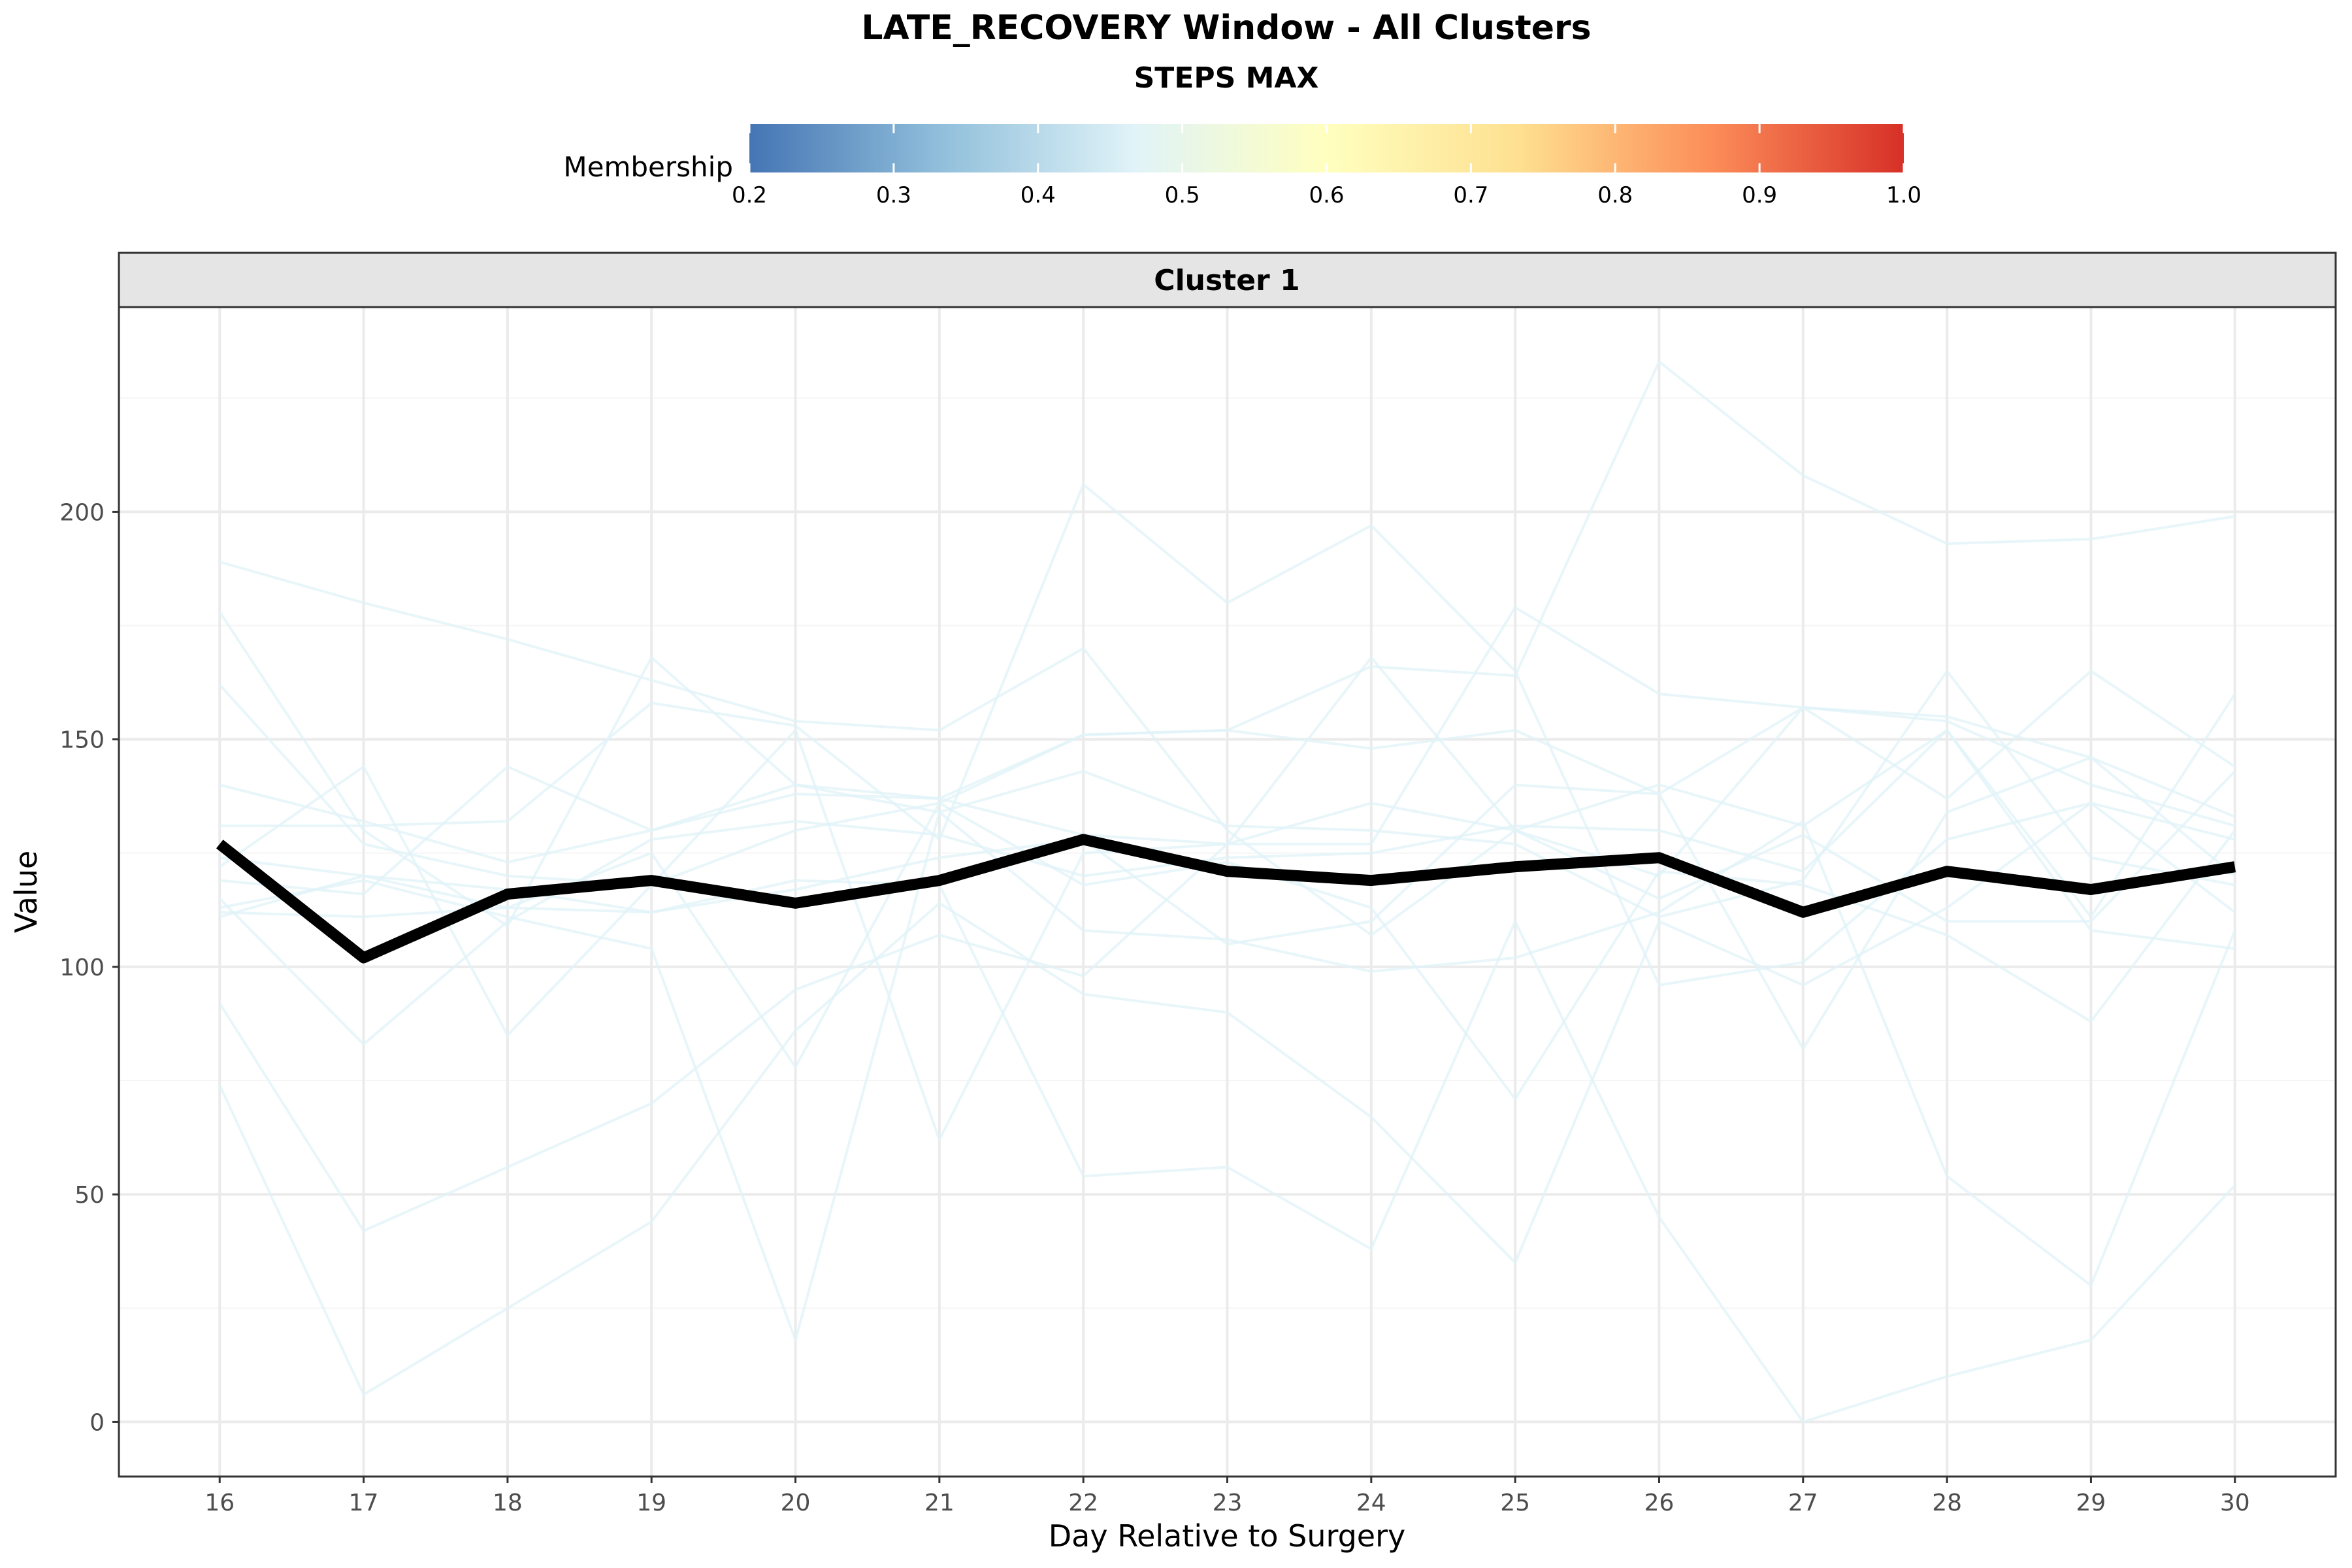 The height and width of the screenshot is (1568, 2352). What do you see at coordinates (1083, 1503) in the screenshot?
I see `x-tick-label: 22` at bounding box center [1083, 1503].